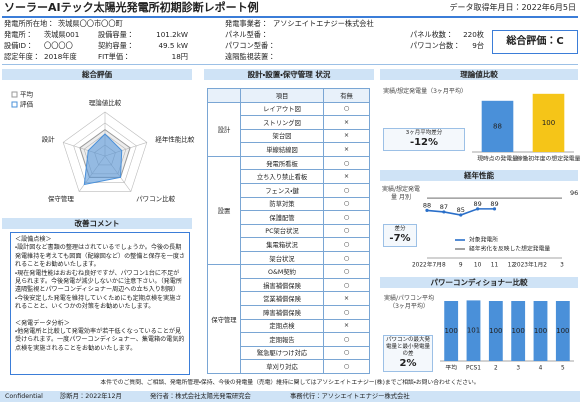 This screenshot has width=580, height=402. Describe the element at coordinates (116, 34) in the screenshot. I see `info-label: 設備容量：` at that location.